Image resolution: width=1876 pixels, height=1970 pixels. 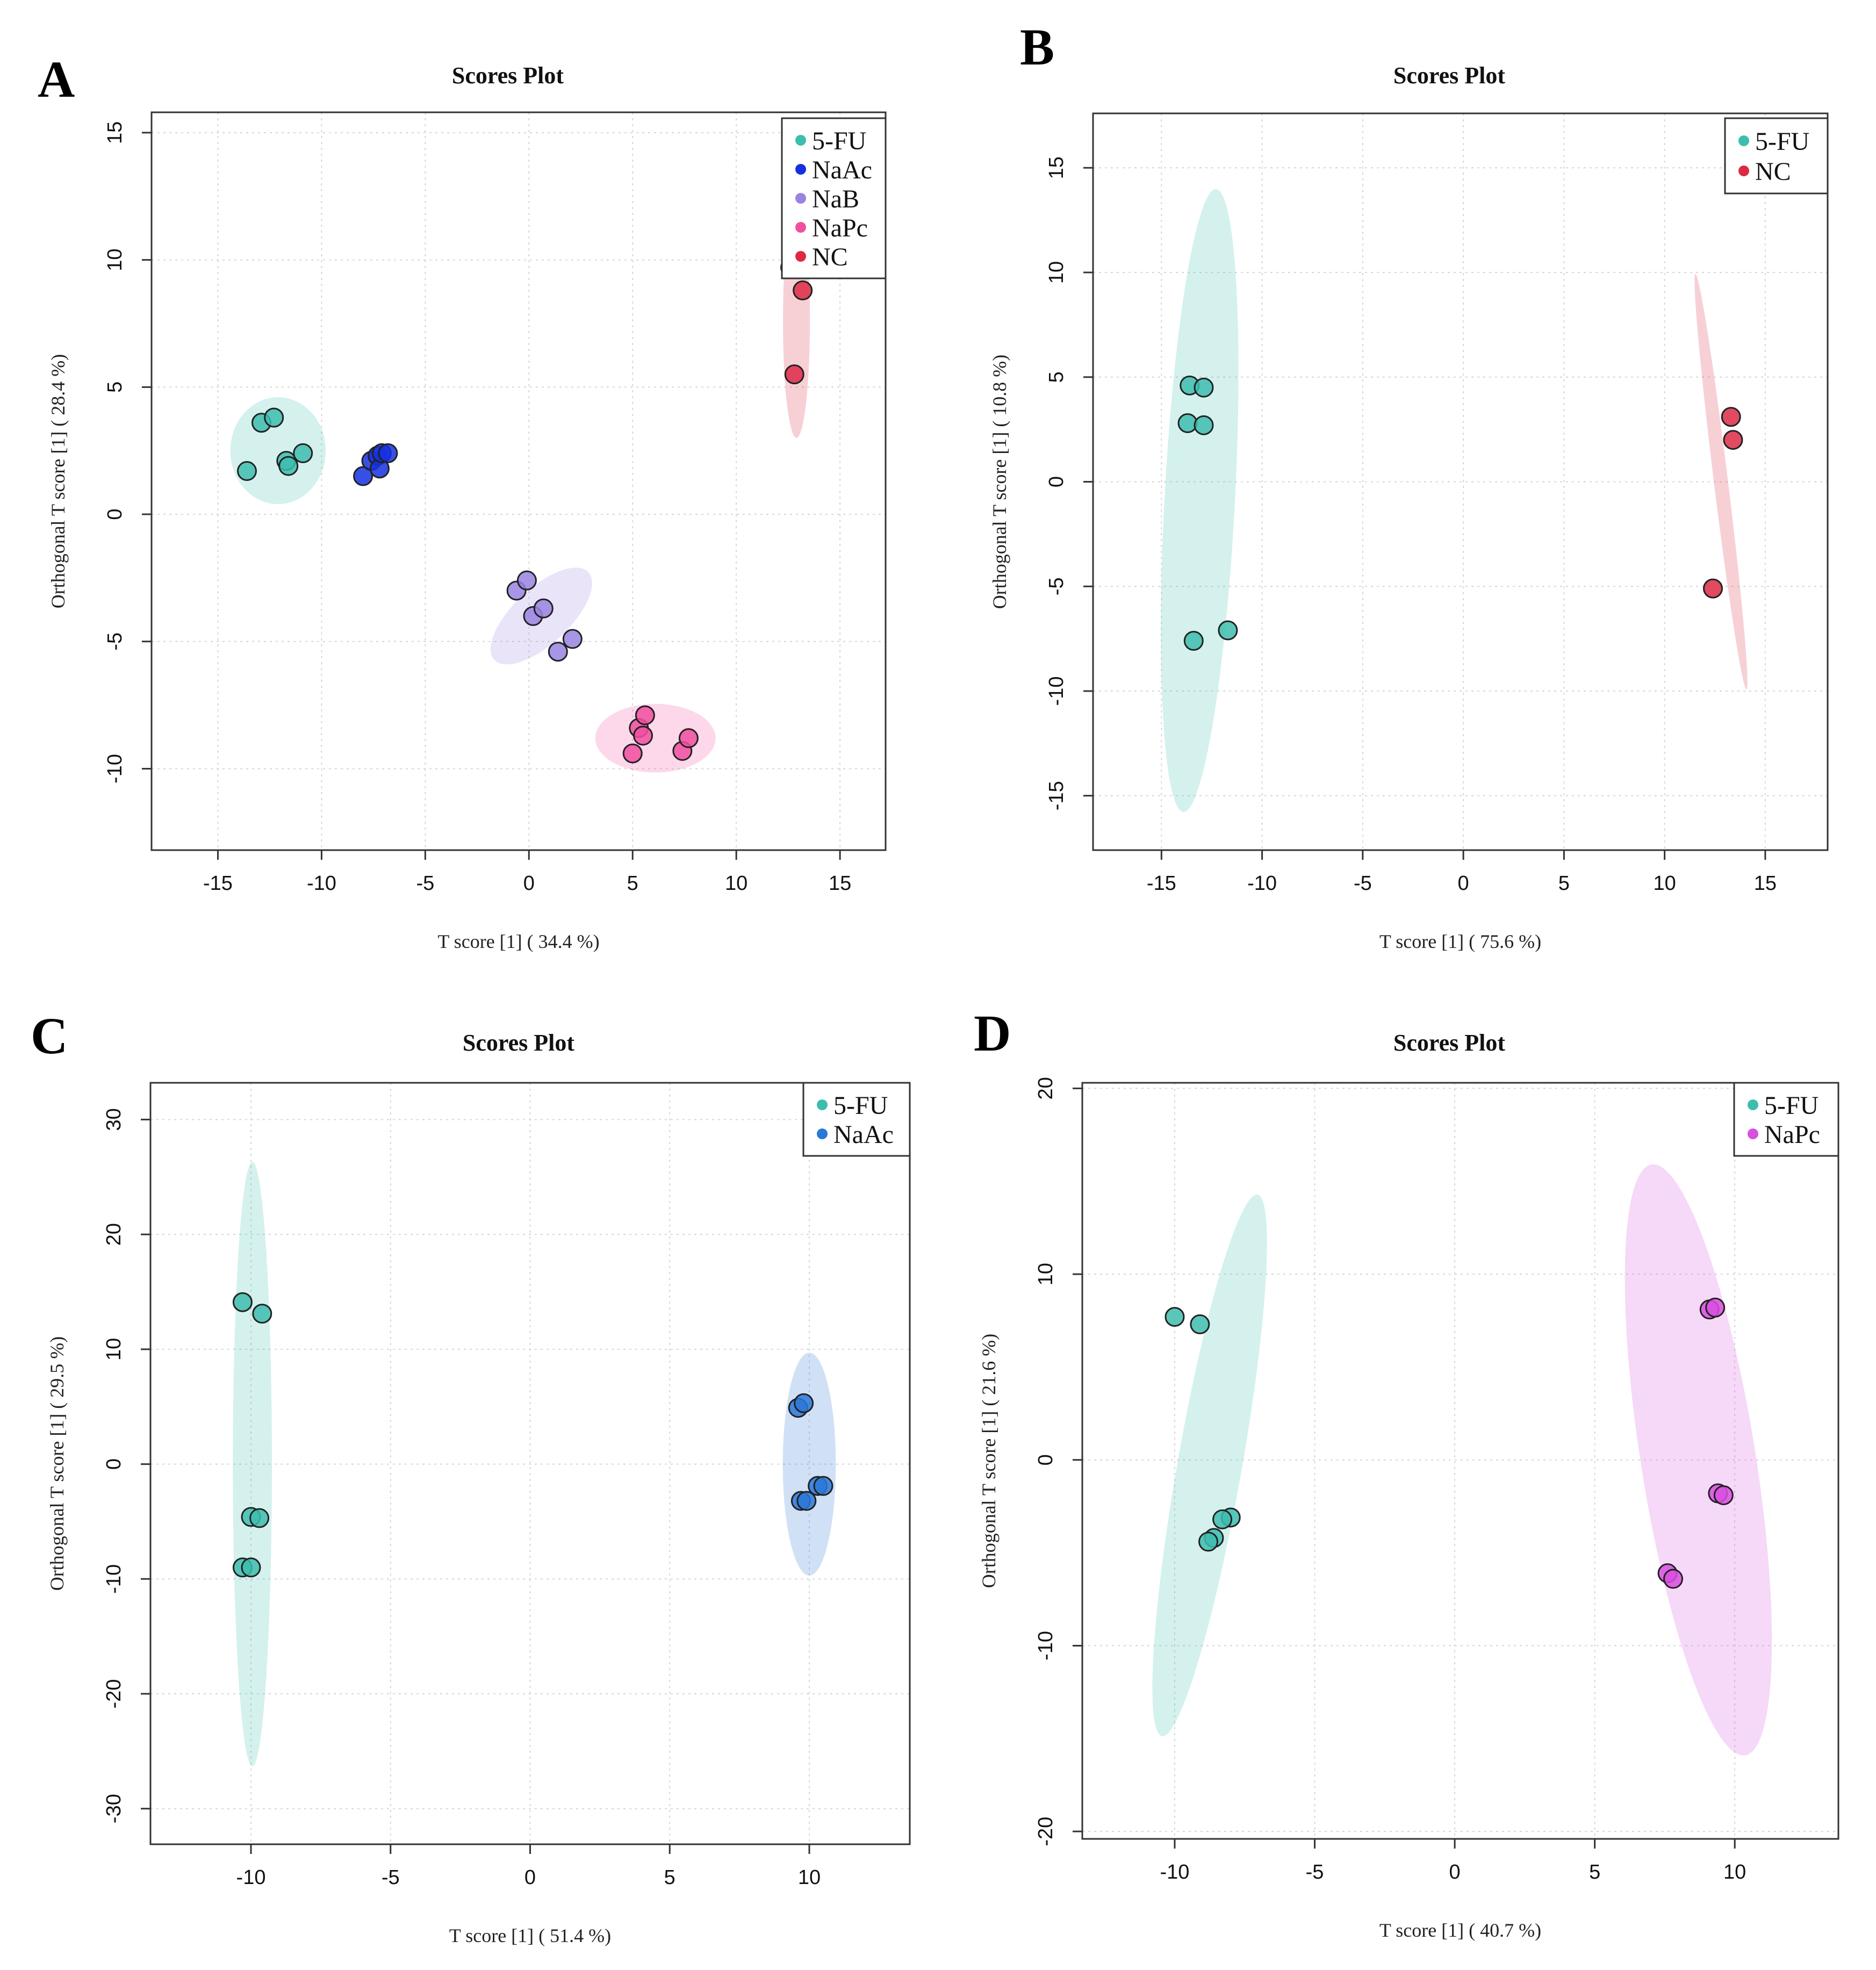 I want to click on y-tick-label: -15, so click(x=1056, y=796).